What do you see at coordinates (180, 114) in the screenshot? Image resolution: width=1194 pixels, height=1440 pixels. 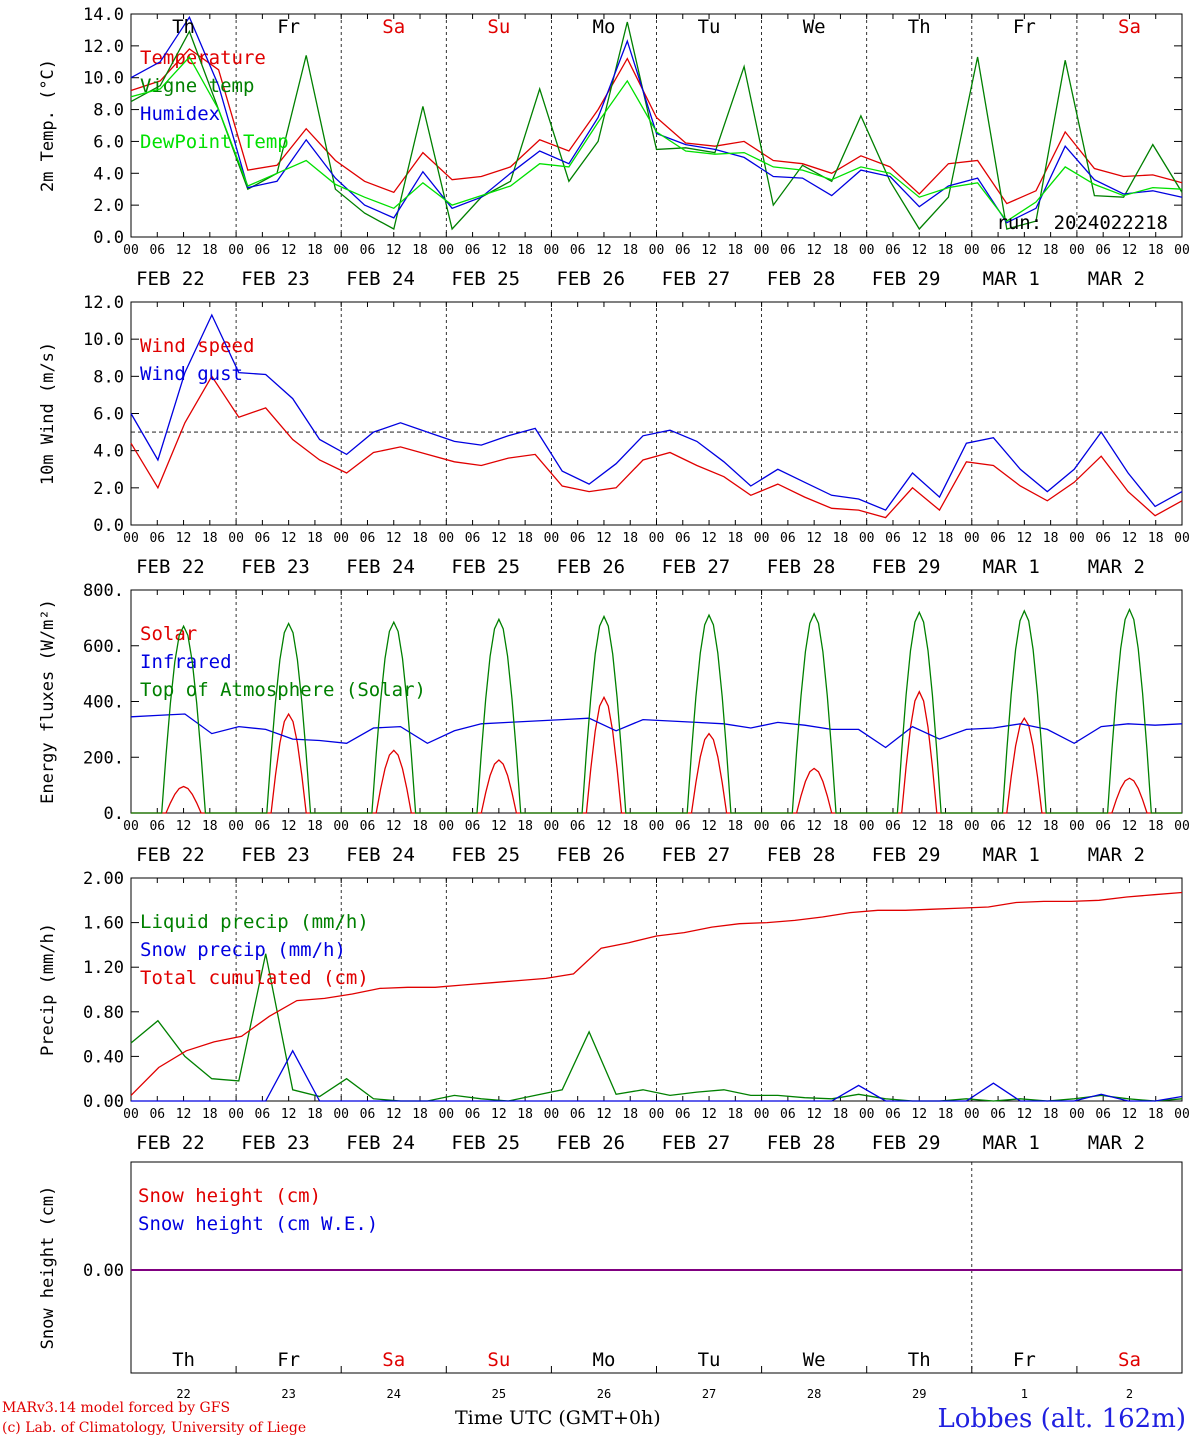 I see `legend-entry: Humidex` at bounding box center [180, 114].